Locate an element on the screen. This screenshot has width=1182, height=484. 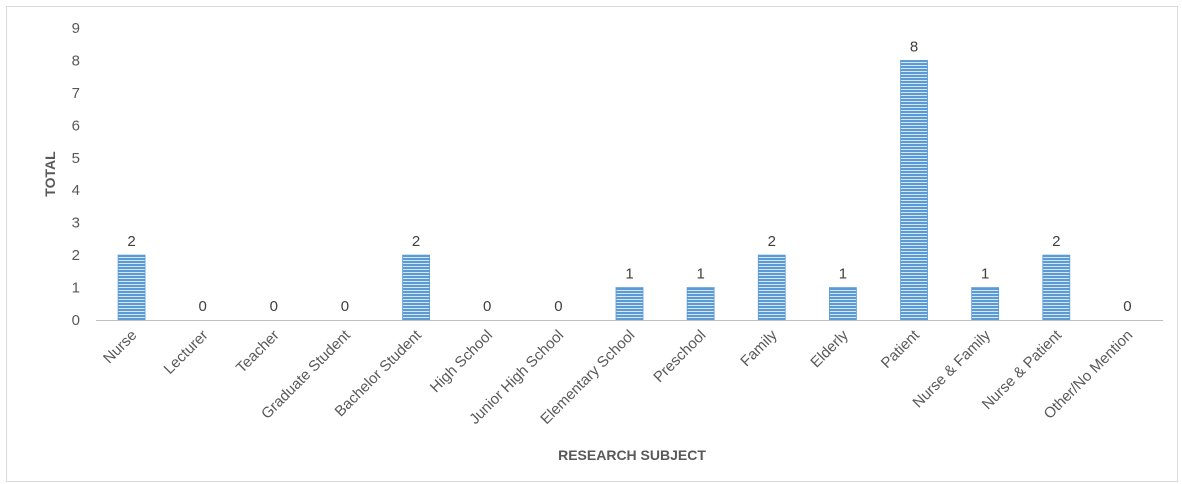
y-tick-label: 7 is located at coordinates (76, 93).